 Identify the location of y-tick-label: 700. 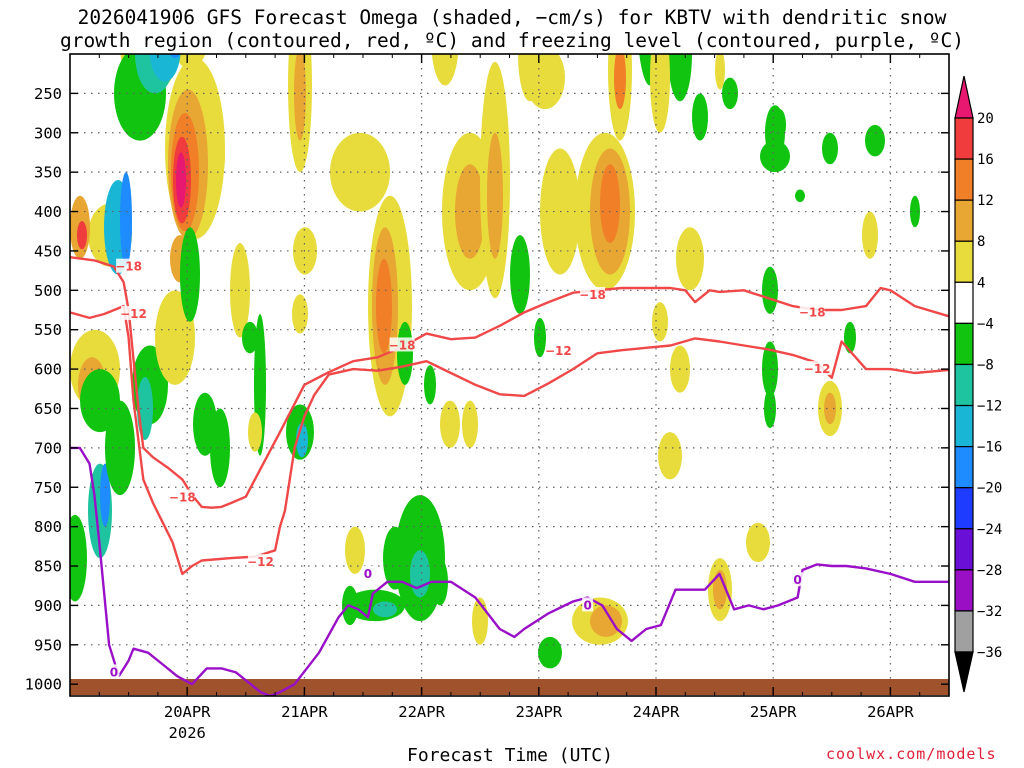
(48, 448).